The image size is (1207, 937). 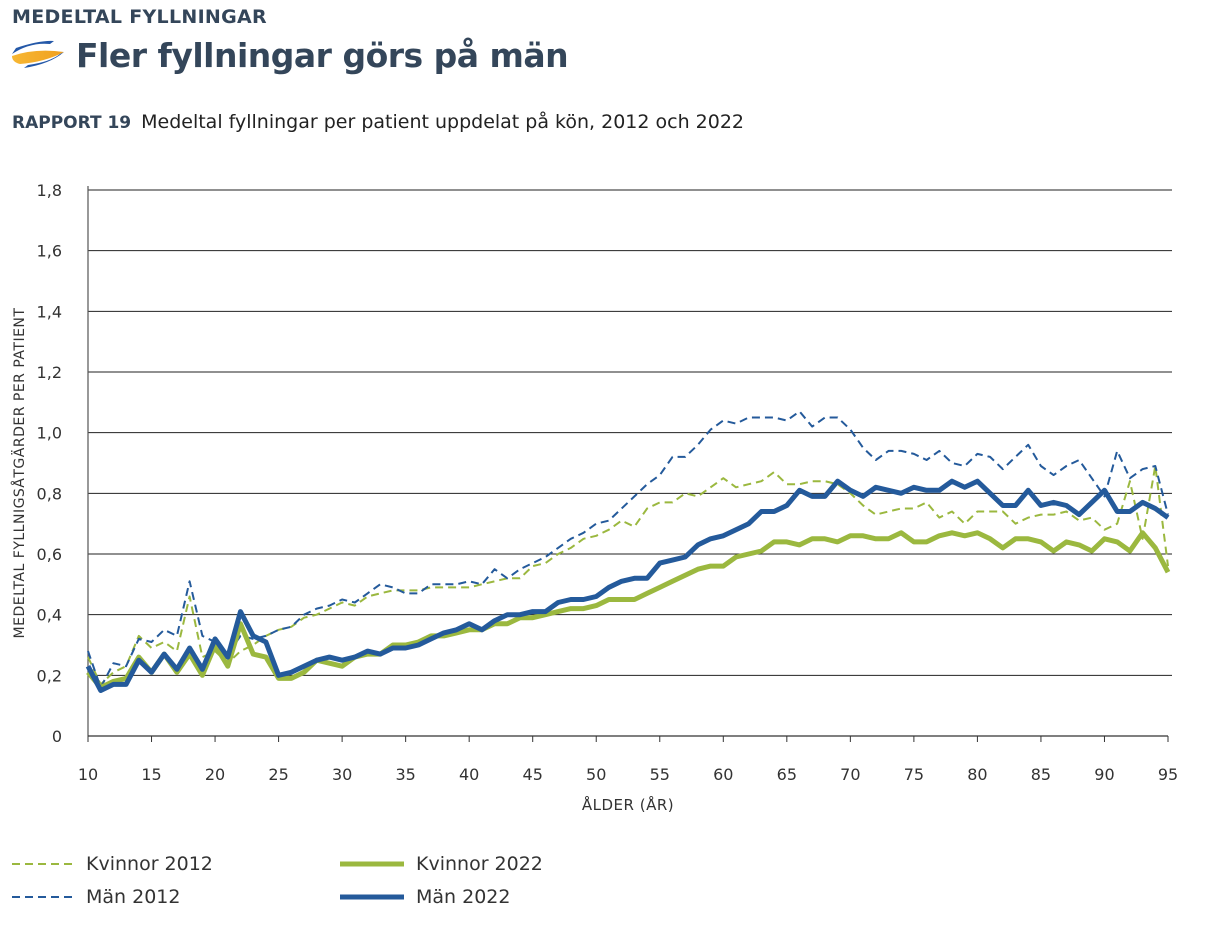 What do you see at coordinates (405, 774) in the screenshot?
I see `x-tick-label: 35` at bounding box center [405, 774].